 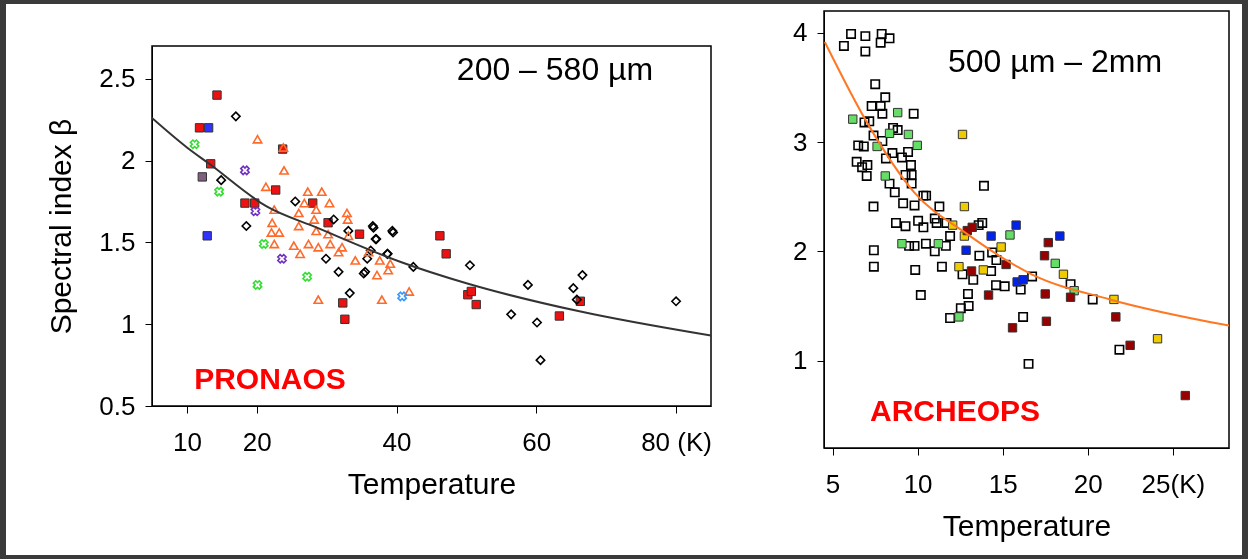 I want to click on y-tick-label: 3, so click(x=800, y=141).